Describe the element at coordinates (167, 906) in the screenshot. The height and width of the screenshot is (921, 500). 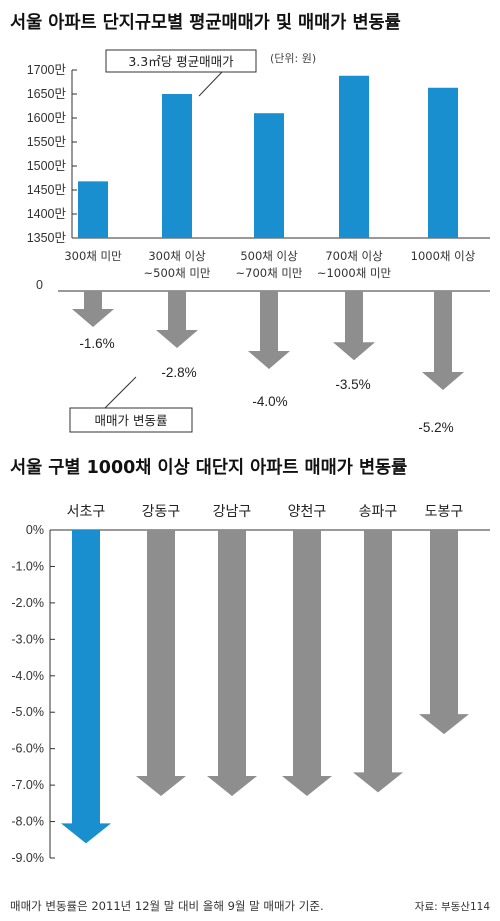
I see `footnote: 매매가 변동률은 2011년 12월 말 대비 올해 9월 말 매매가 기준.` at that location.